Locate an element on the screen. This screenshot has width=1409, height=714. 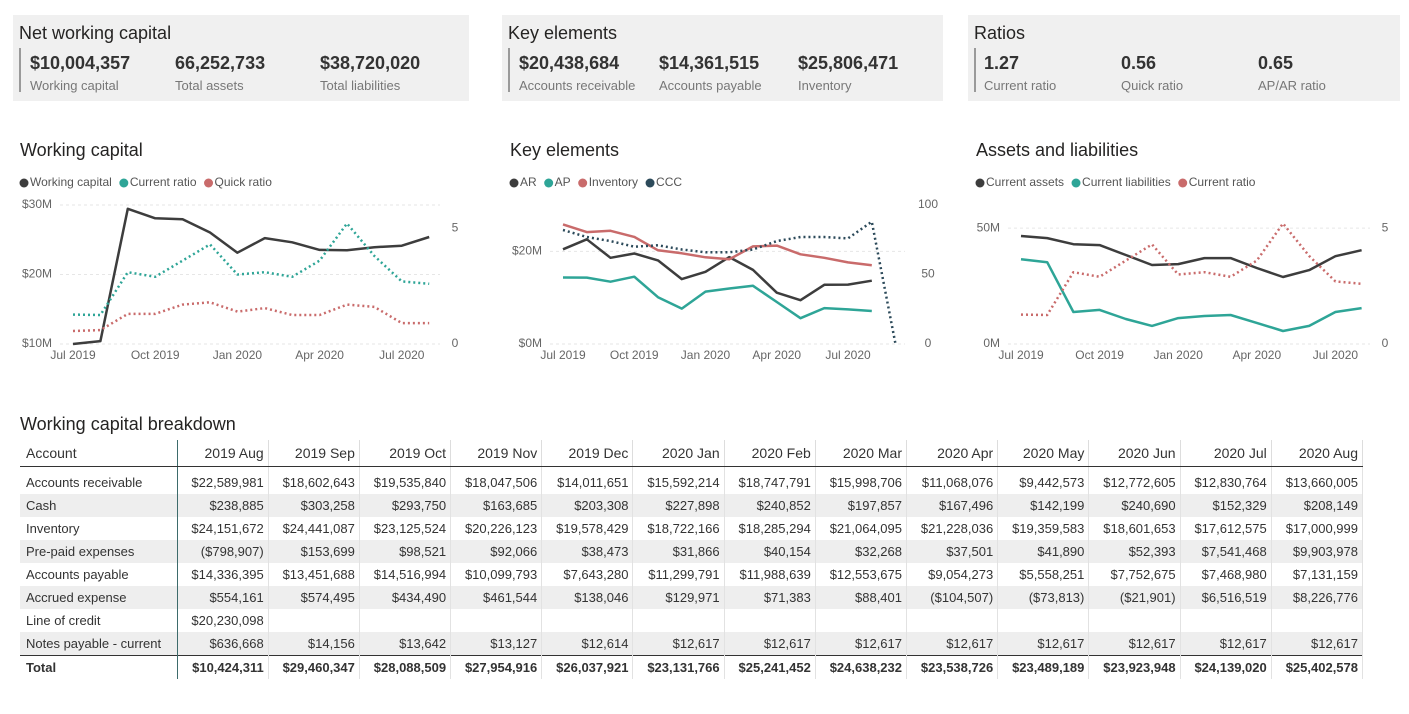
cell: $21,228,036 is located at coordinates (952, 528).